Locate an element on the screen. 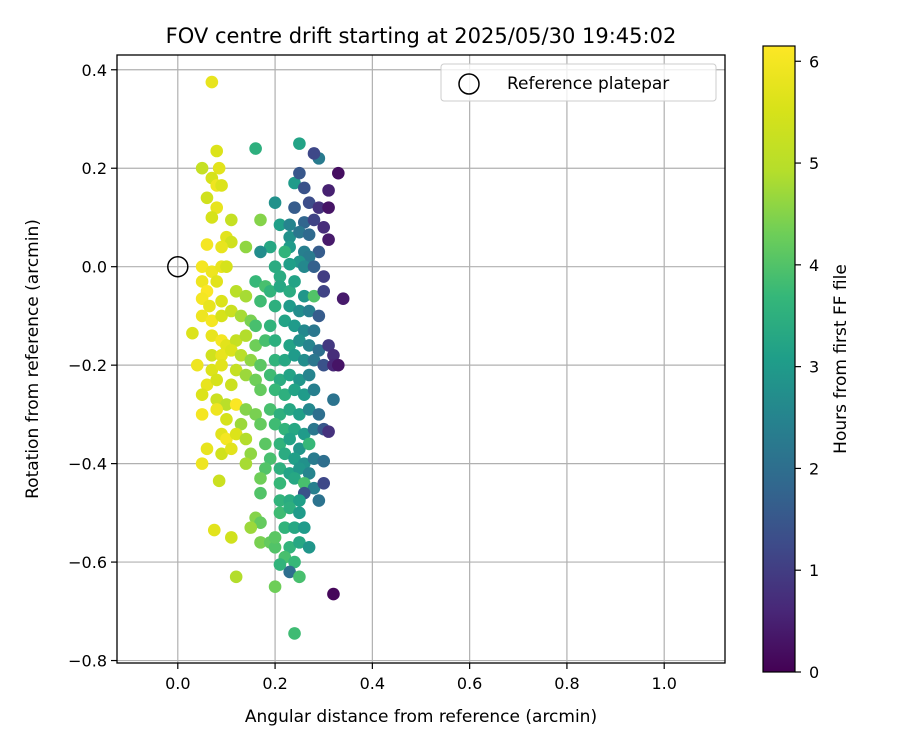 This screenshot has height=750, width=900. y-tick-label: −0.6 is located at coordinates (87, 562).